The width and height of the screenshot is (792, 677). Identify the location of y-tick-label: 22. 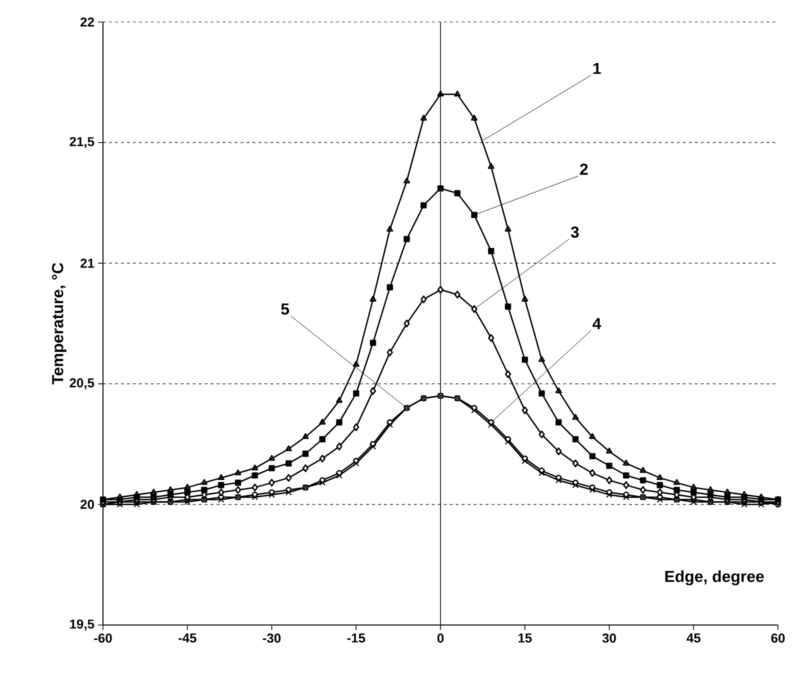
(87, 22).